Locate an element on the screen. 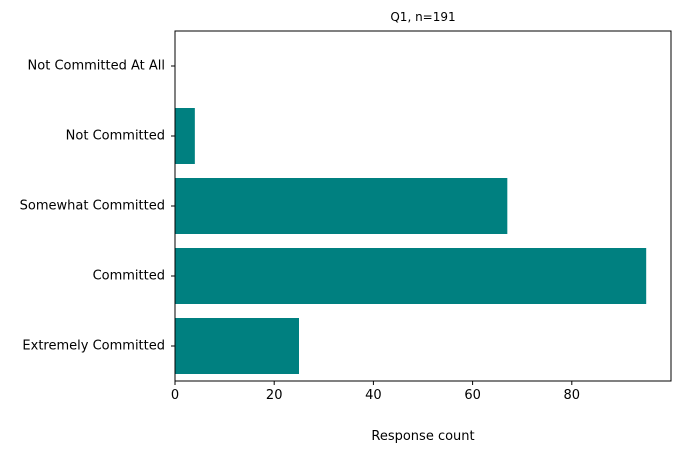 The image size is (681, 456). y-tick-label: Not Committed At All is located at coordinates (96, 66).